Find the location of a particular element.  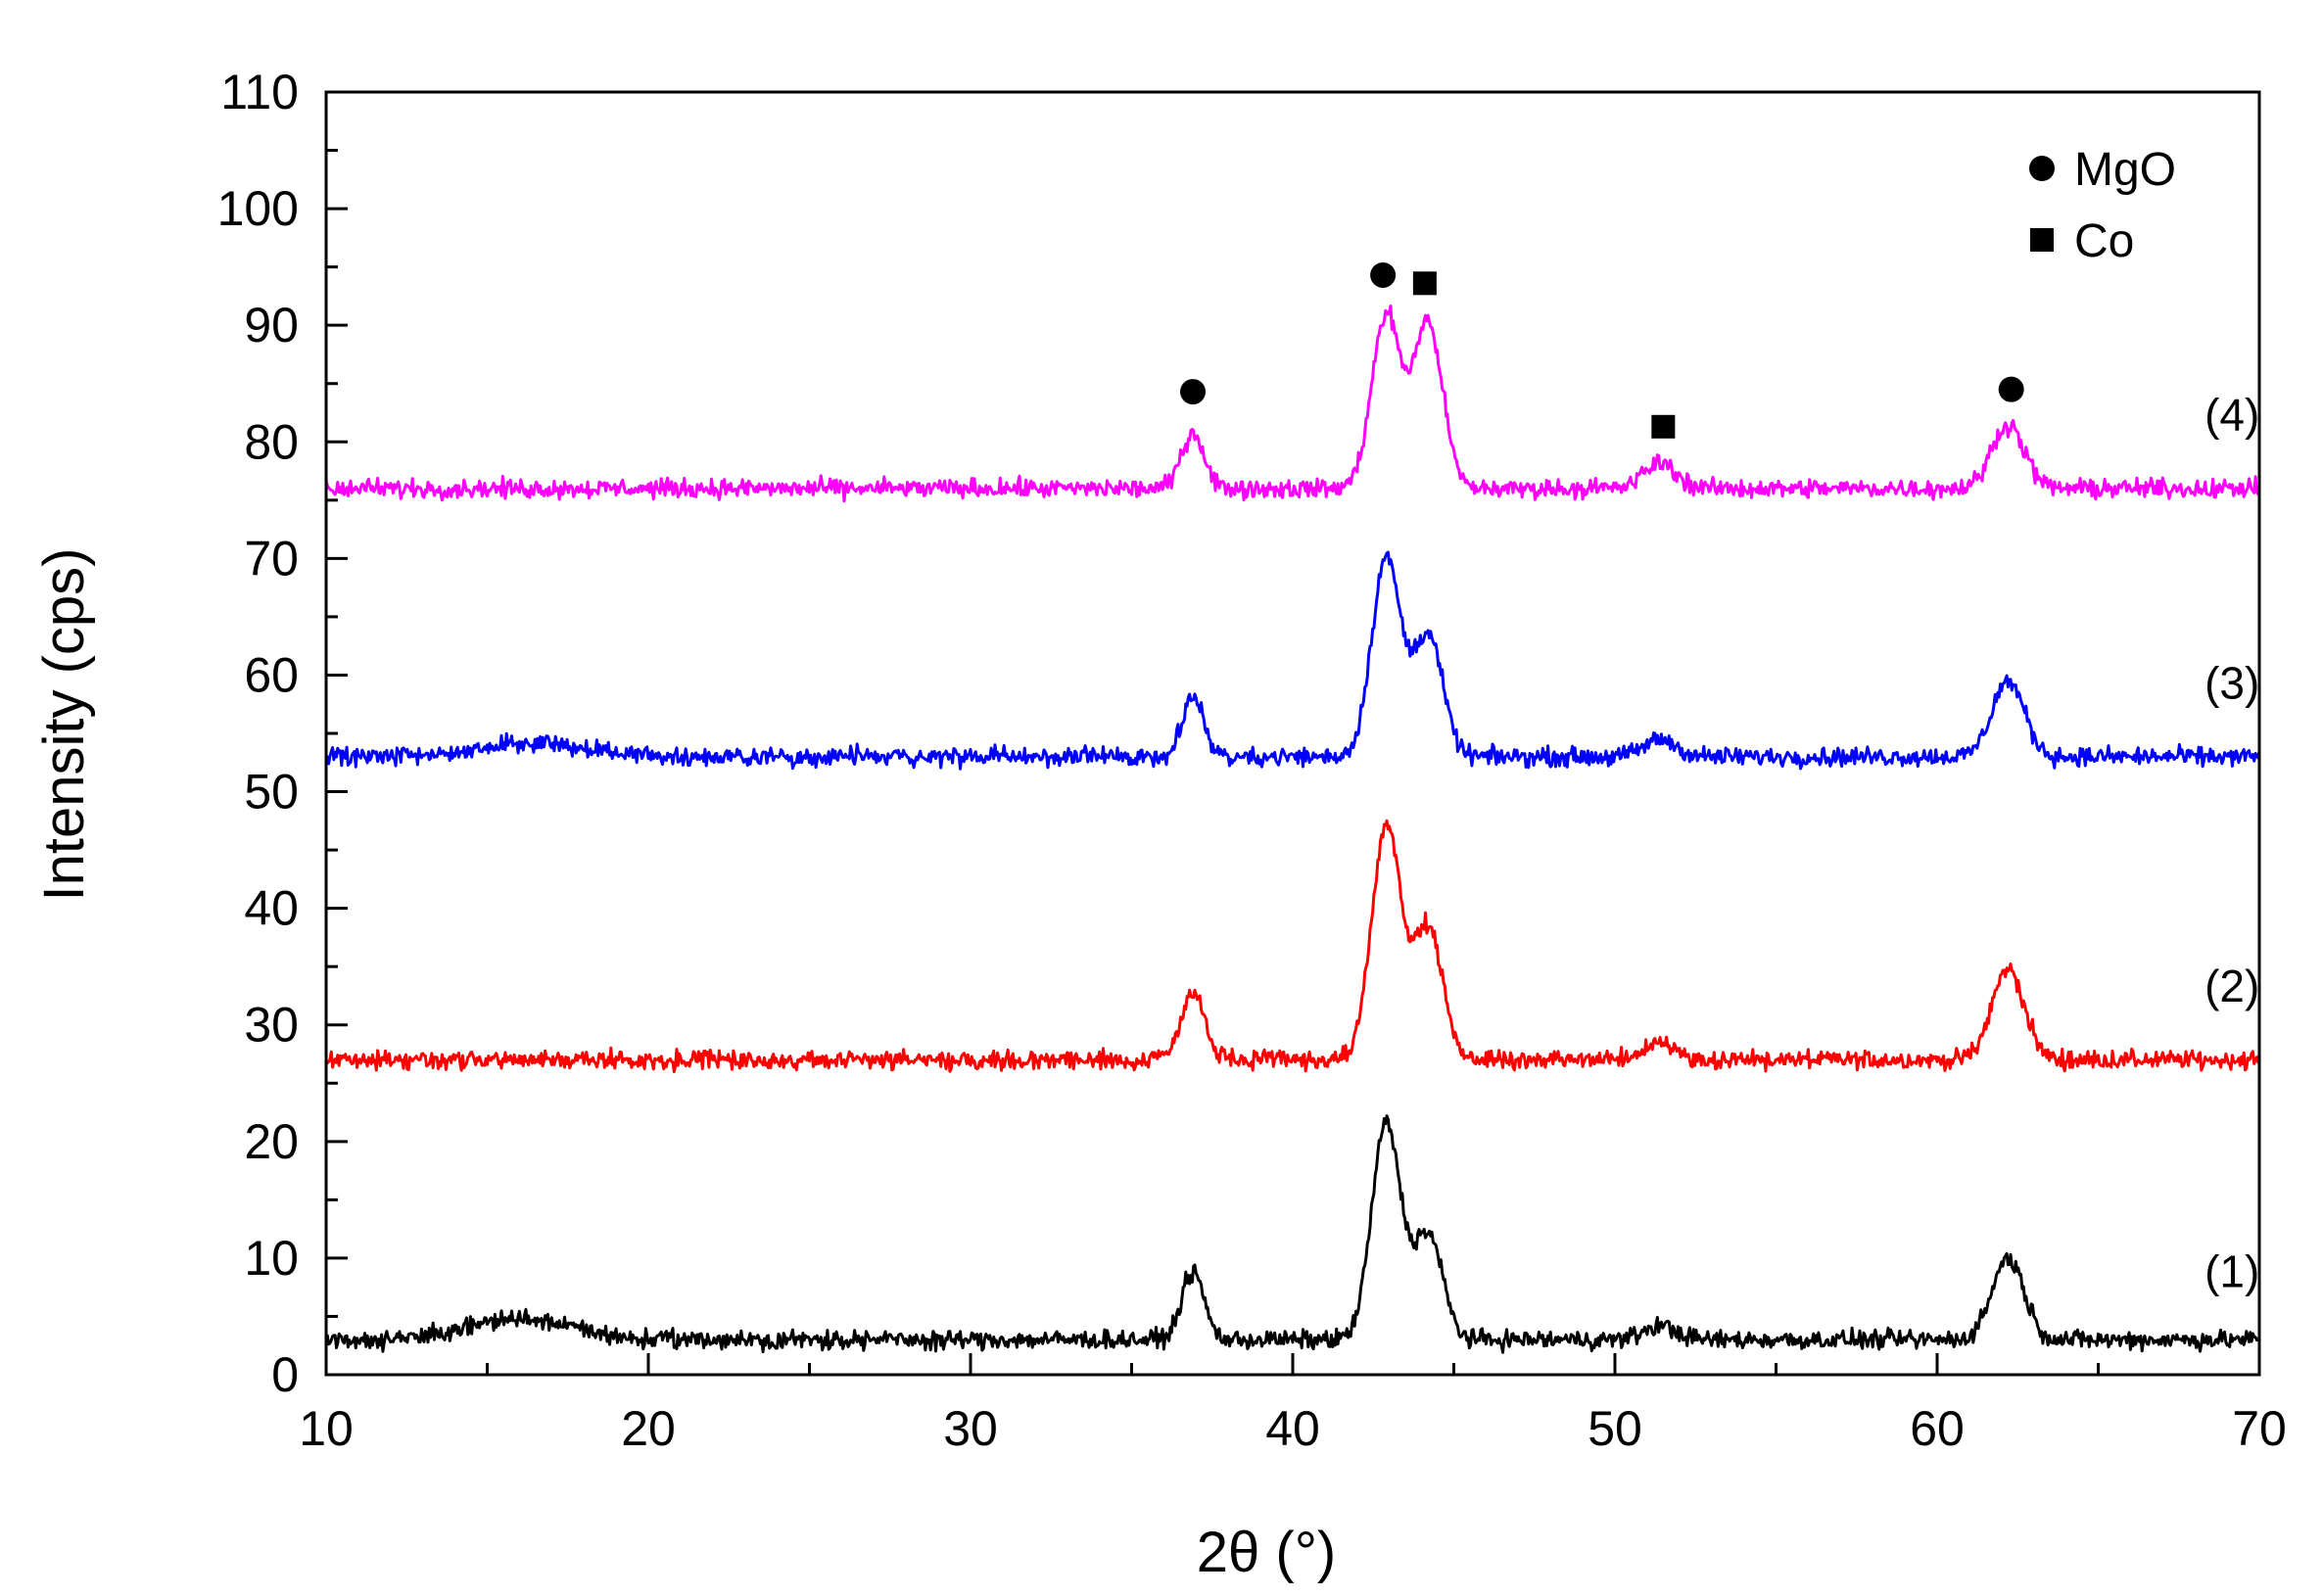

y-tick-label: 10 is located at coordinates (271, 1258).